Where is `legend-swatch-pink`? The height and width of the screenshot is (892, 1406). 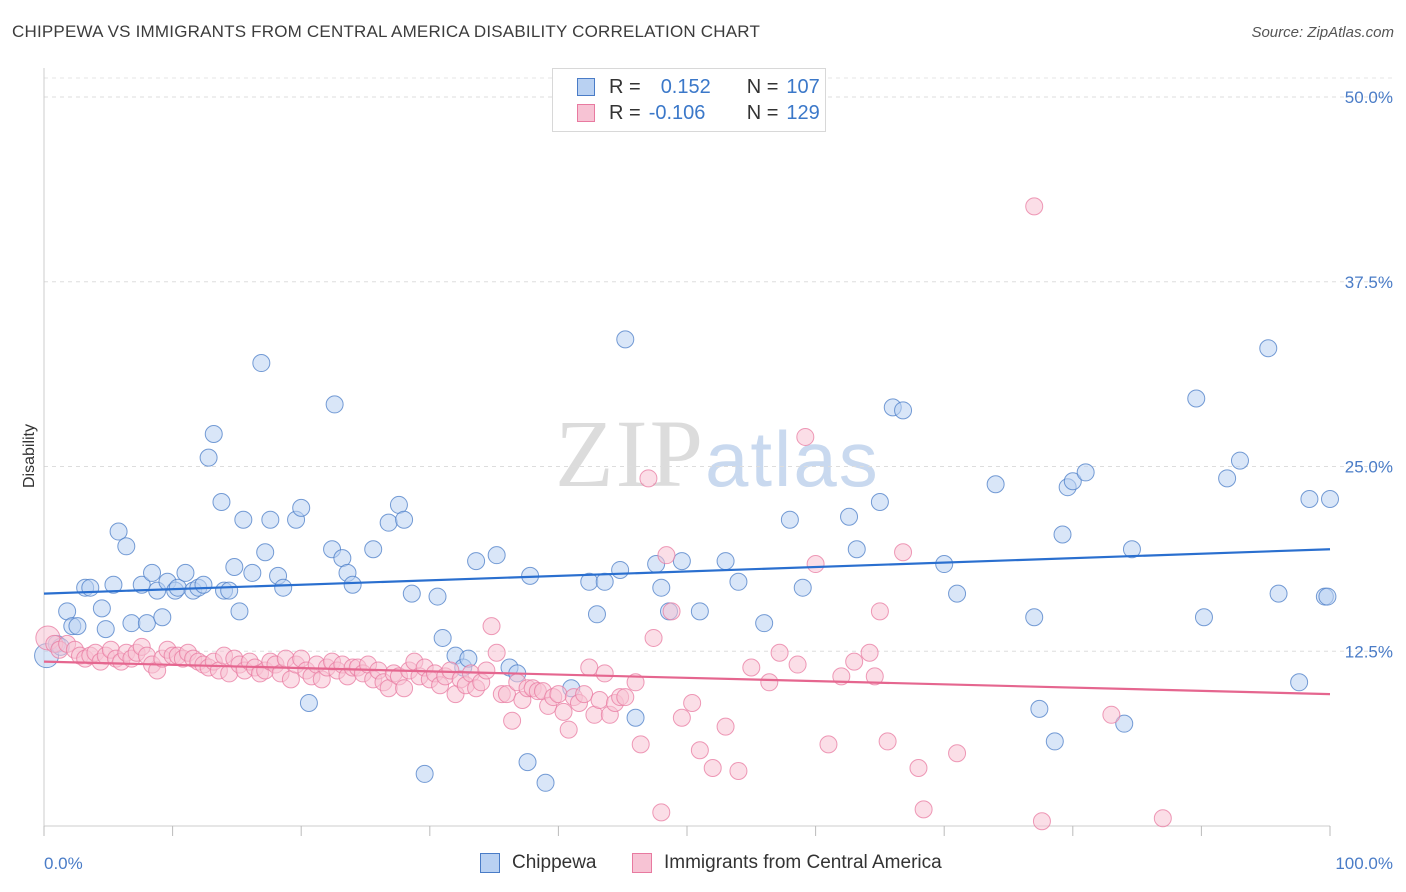
legend-swatch-pink is located at coordinates (586, 113).